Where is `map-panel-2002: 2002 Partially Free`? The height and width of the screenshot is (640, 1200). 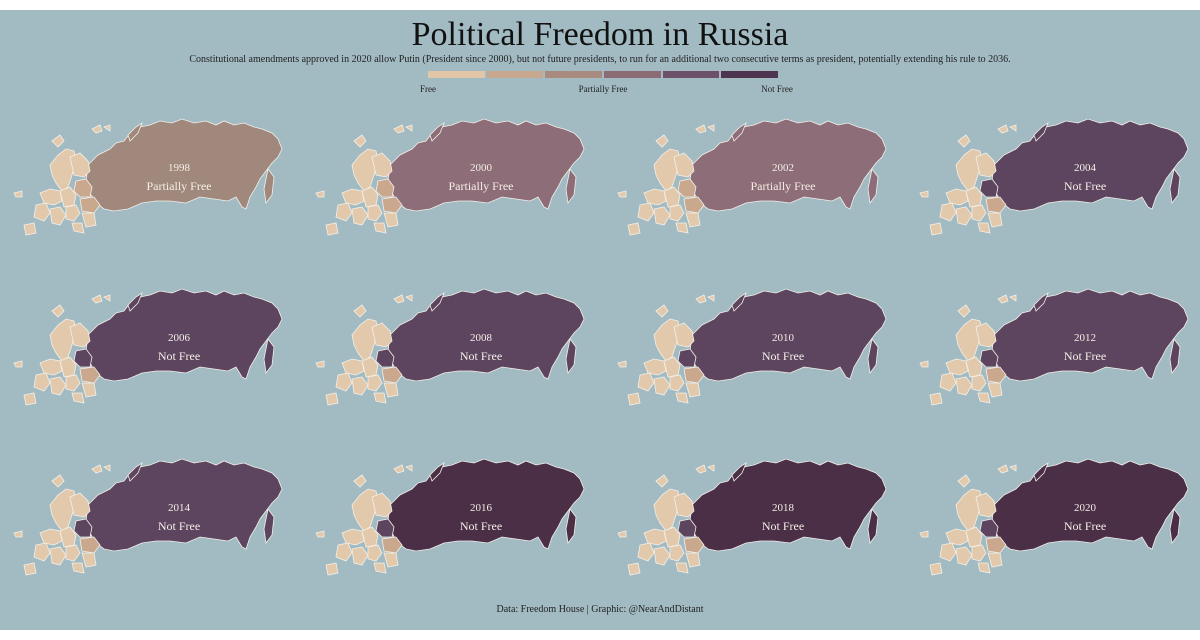 map-panel-2002: 2002 Partially Free is located at coordinates (764, 190).